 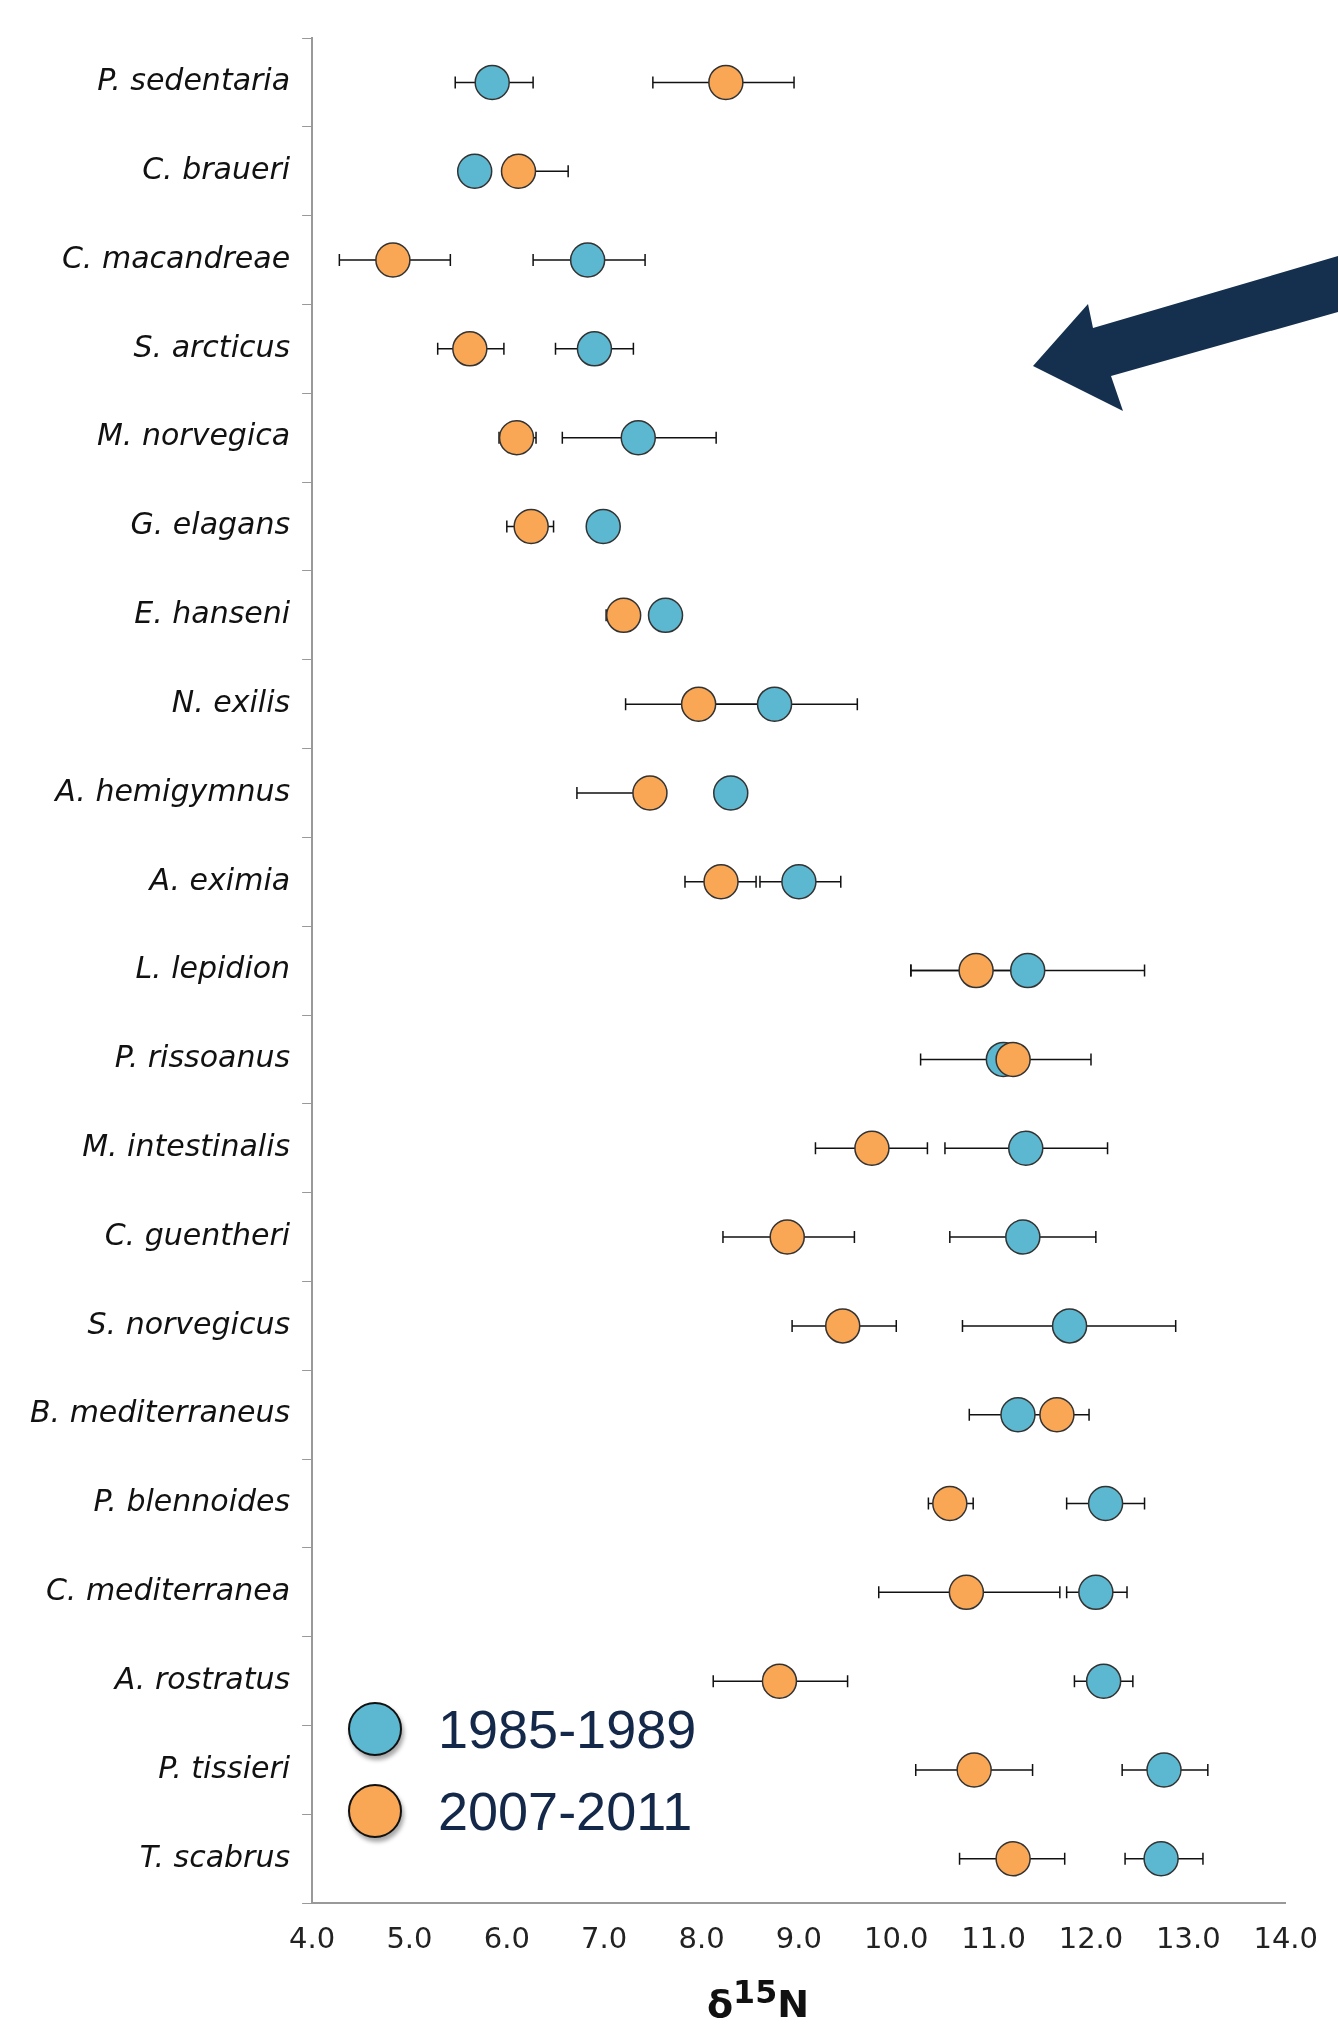 What do you see at coordinates (172, 790) in the screenshot?
I see `y-tick-label: A. hemigymnus` at bounding box center [172, 790].